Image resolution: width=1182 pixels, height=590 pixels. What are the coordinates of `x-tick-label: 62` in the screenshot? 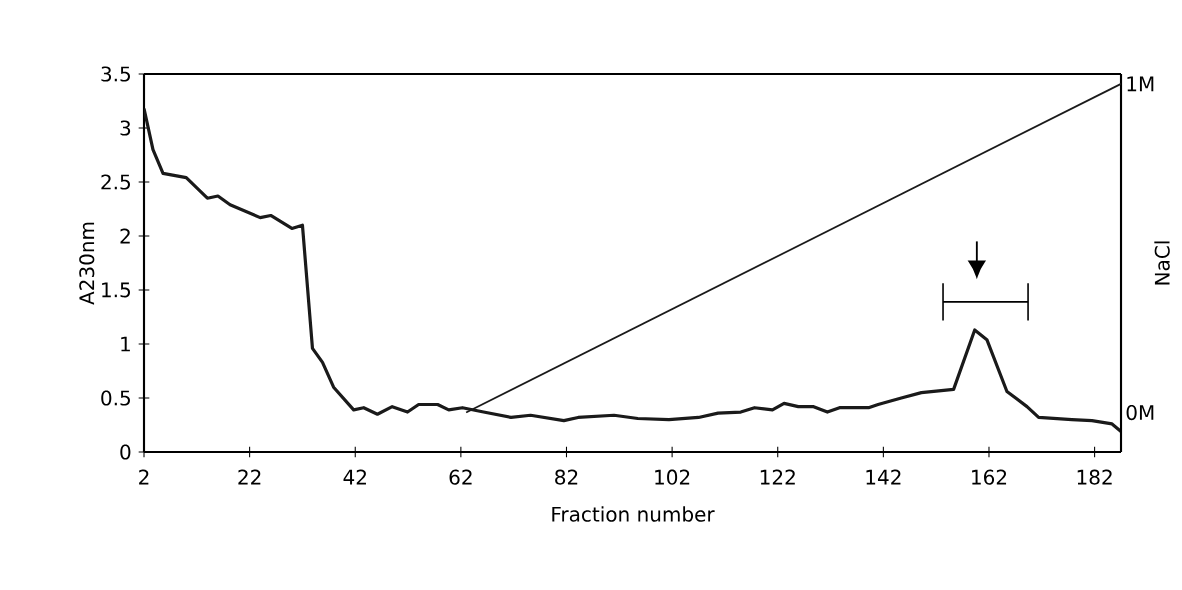 It's located at (460, 477).